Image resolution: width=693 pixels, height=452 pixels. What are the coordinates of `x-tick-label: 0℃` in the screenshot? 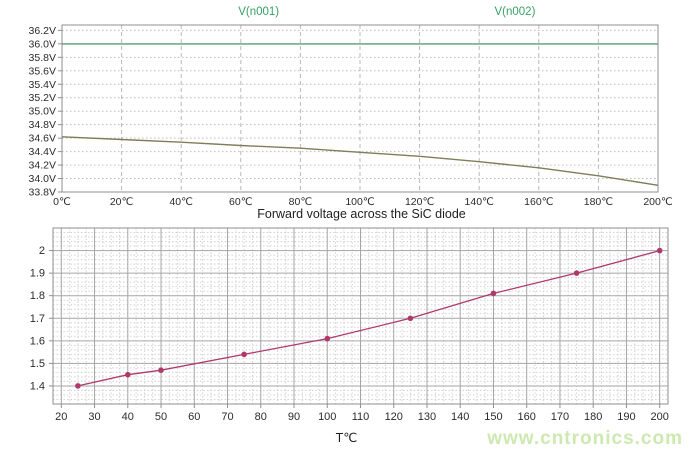 It's located at (62, 202).